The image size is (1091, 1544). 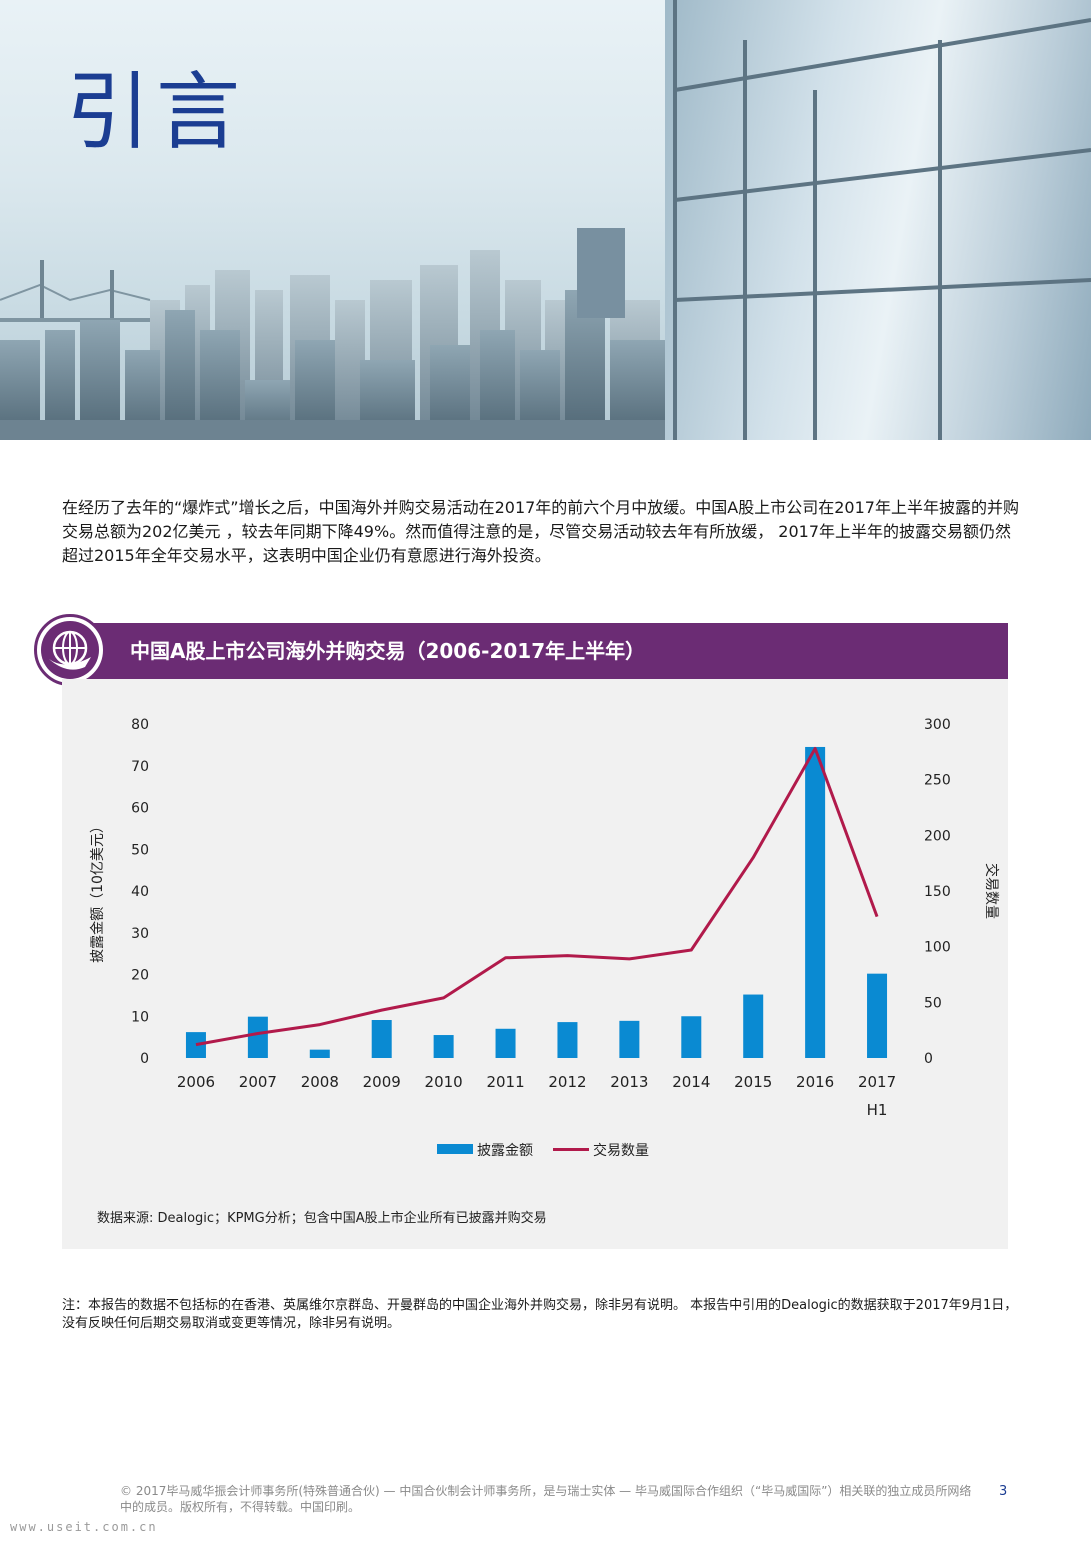 I want to click on chart-header-bar, so click(x=535, y=651).